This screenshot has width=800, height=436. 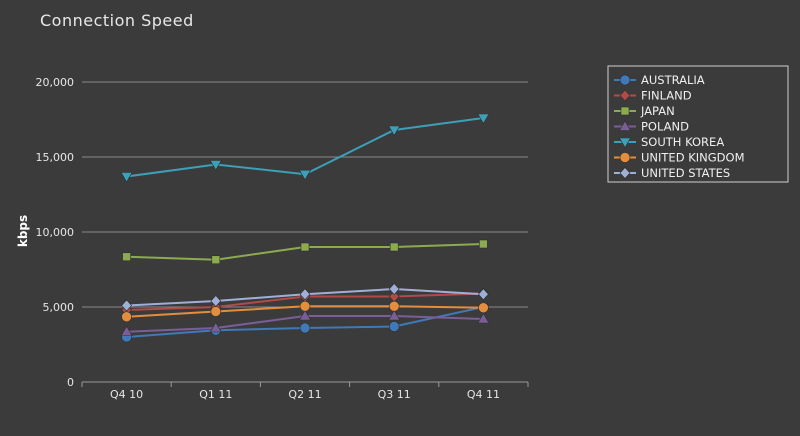 What do you see at coordinates (126, 394) in the screenshot?
I see `x-tick-label: Q4 10` at bounding box center [126, 394].